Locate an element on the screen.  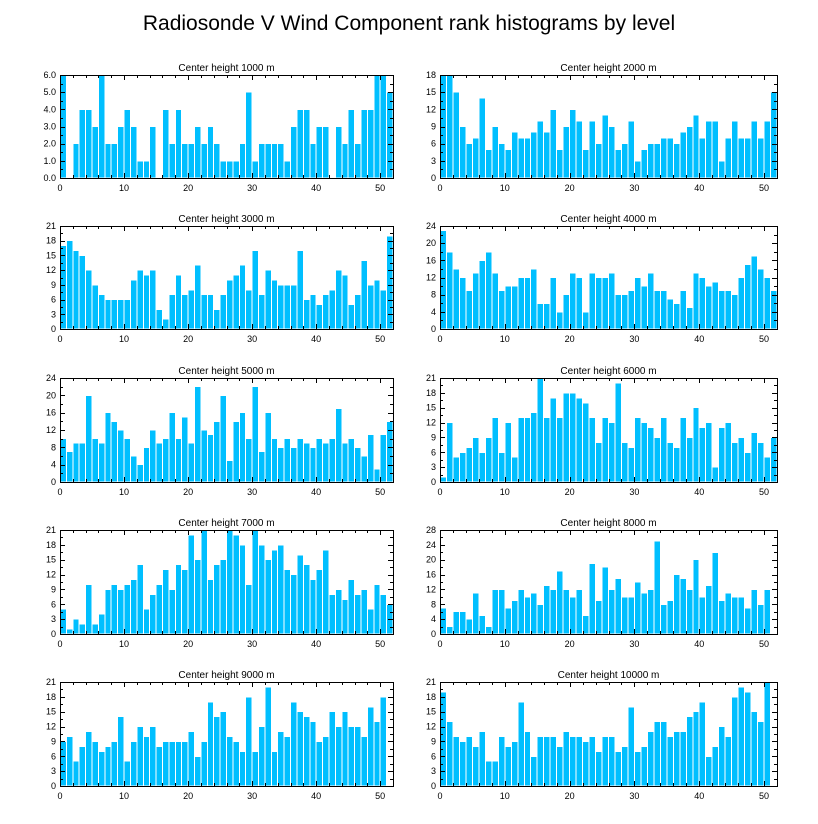
y-tick-label: 16 is located at coordinates (51, 413).